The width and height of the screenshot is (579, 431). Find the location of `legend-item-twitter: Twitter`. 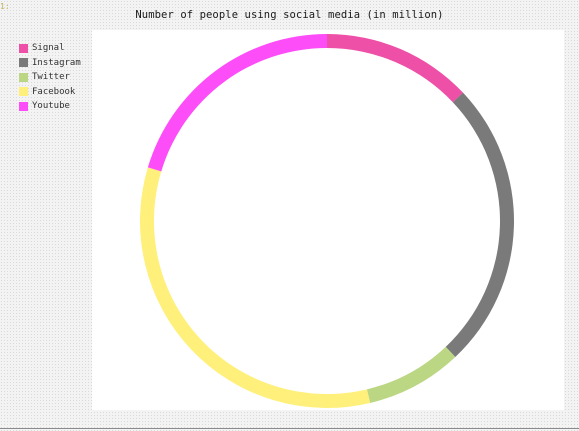

legend-item-twitter: Twitter is located at coordinates (50, 77).